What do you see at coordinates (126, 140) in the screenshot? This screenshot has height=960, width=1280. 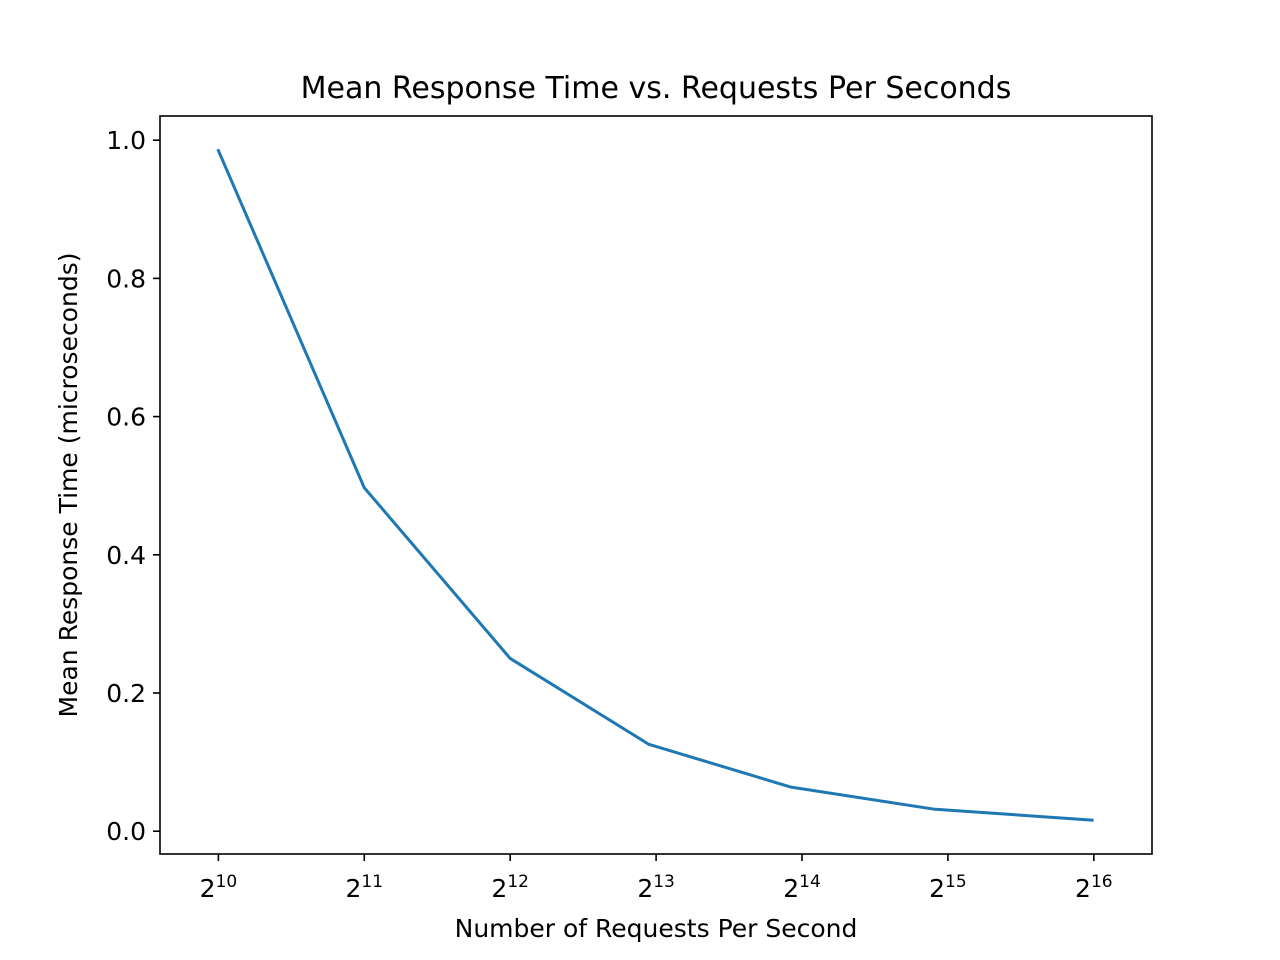 I see `y-tick-label: 1.0` at bounding box center [126, 140].